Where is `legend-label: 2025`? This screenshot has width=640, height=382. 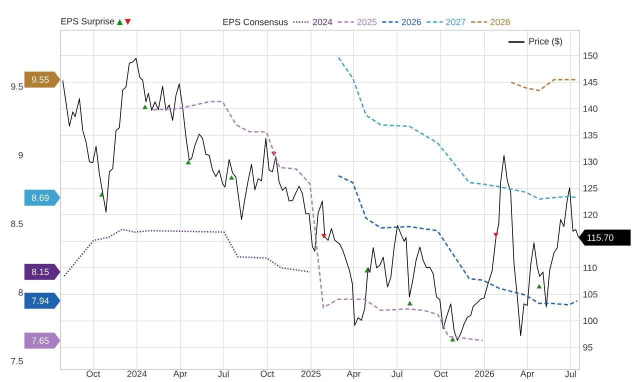
legend-label: 2025 is located at coordinates (367, 22).